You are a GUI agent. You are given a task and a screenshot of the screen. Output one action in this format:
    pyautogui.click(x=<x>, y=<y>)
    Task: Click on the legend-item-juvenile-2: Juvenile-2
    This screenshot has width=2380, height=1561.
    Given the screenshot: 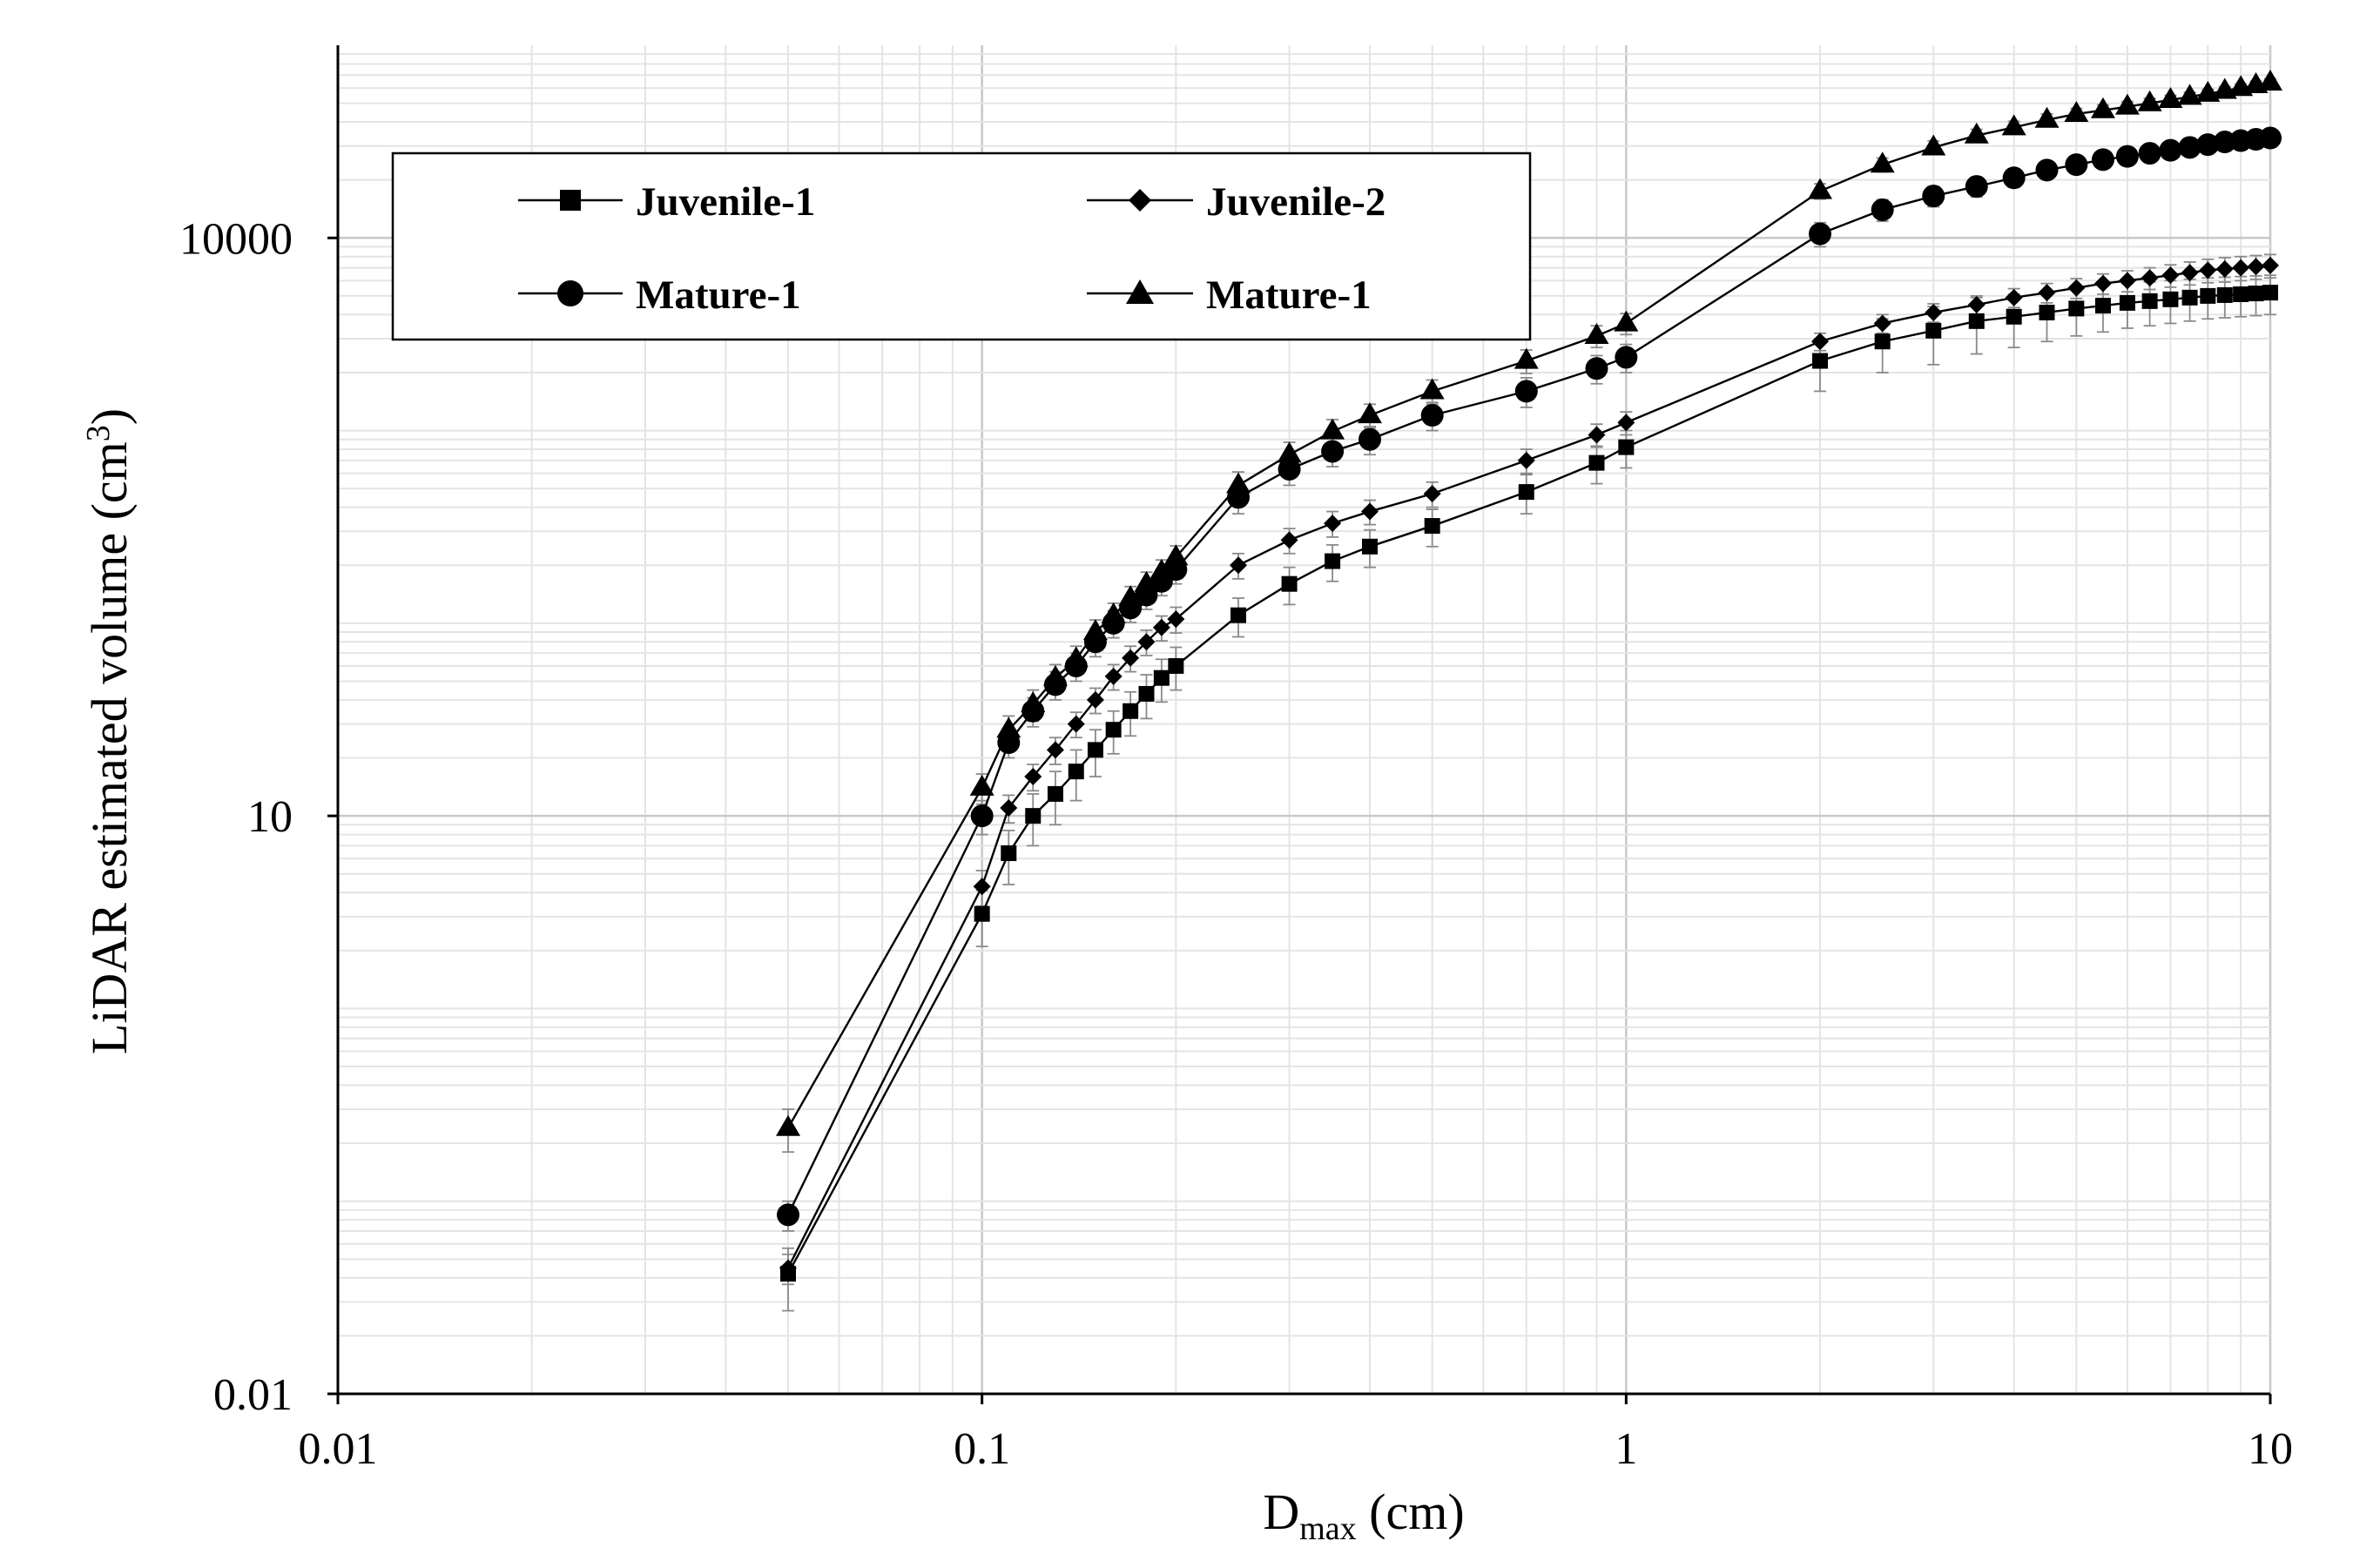 What is the action you would take?
    pyautogui.click(x=1236, y=202)
    